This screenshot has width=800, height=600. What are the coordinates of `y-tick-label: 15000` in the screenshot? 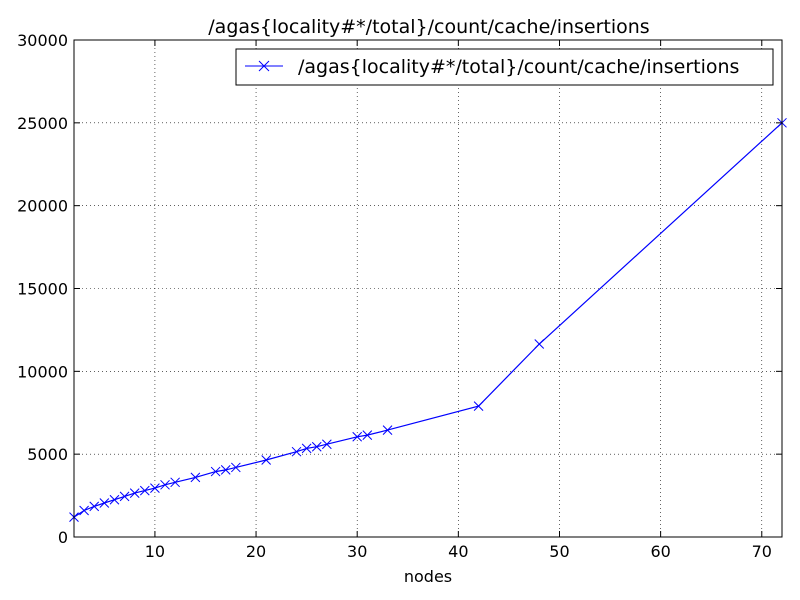 It's located at (42, 289).